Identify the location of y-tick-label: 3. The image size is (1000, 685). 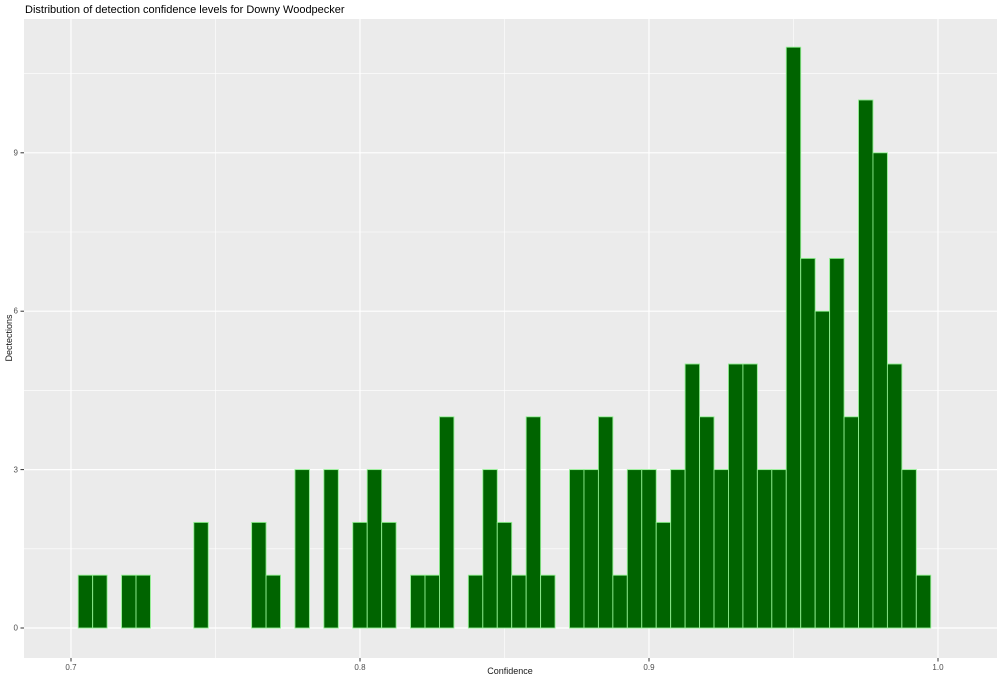
(15, 470).